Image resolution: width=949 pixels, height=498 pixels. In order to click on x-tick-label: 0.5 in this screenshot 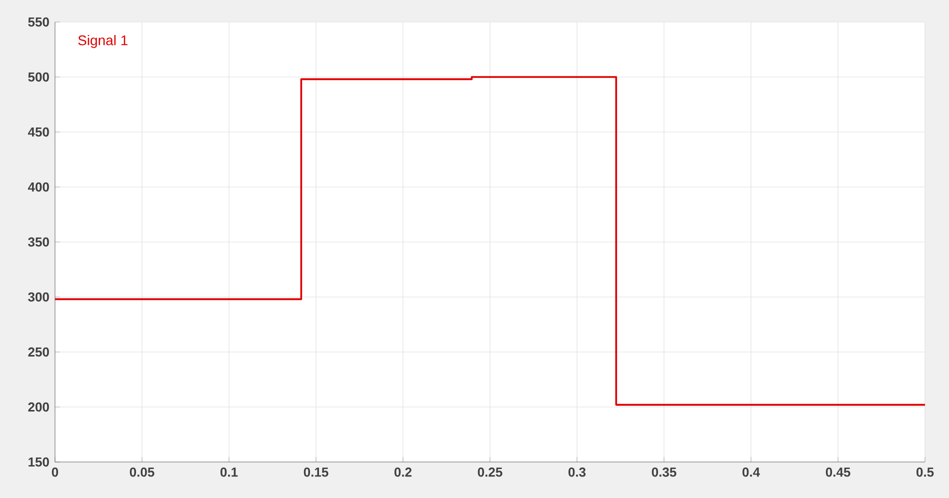, I will do `click(925, 472)`.